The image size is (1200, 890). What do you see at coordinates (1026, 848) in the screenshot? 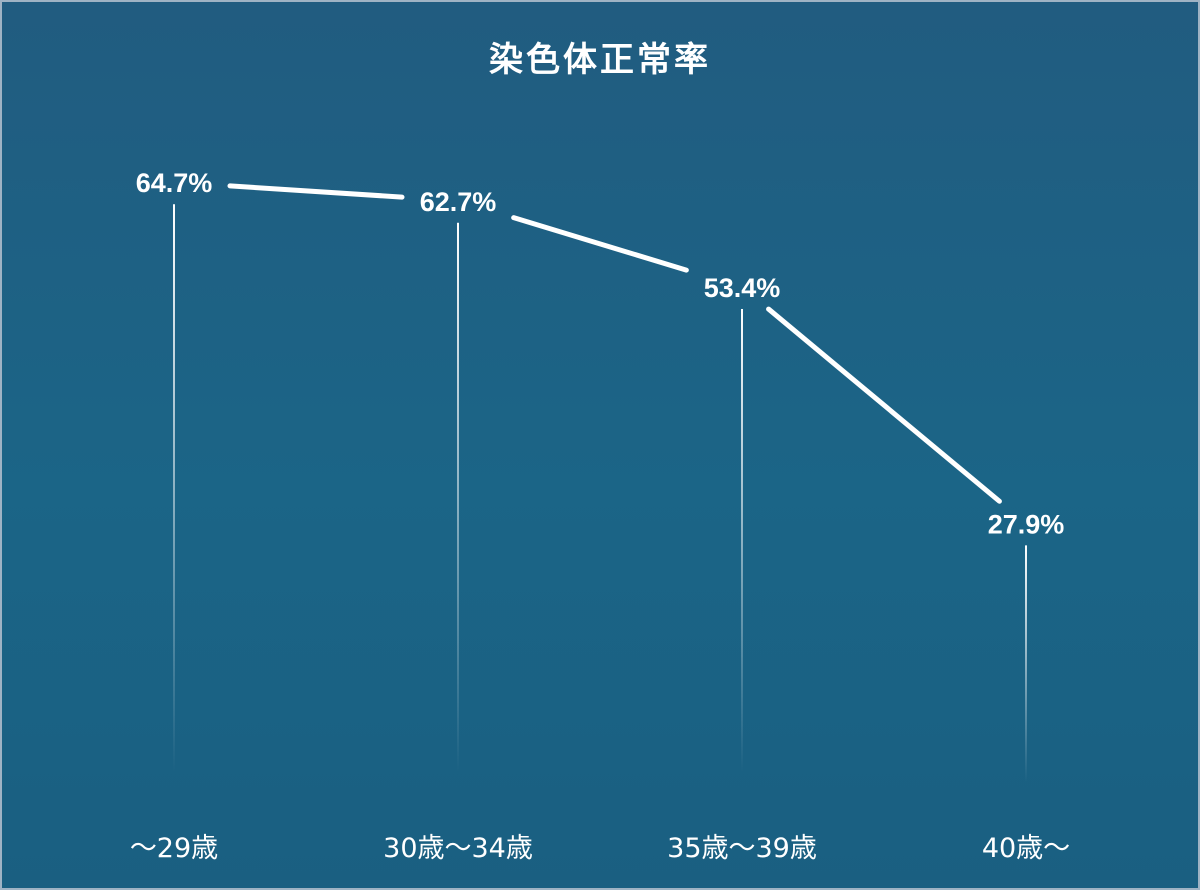
I see `x-tick-label-4: 40歳〜` at bounding box center [1026, 848].